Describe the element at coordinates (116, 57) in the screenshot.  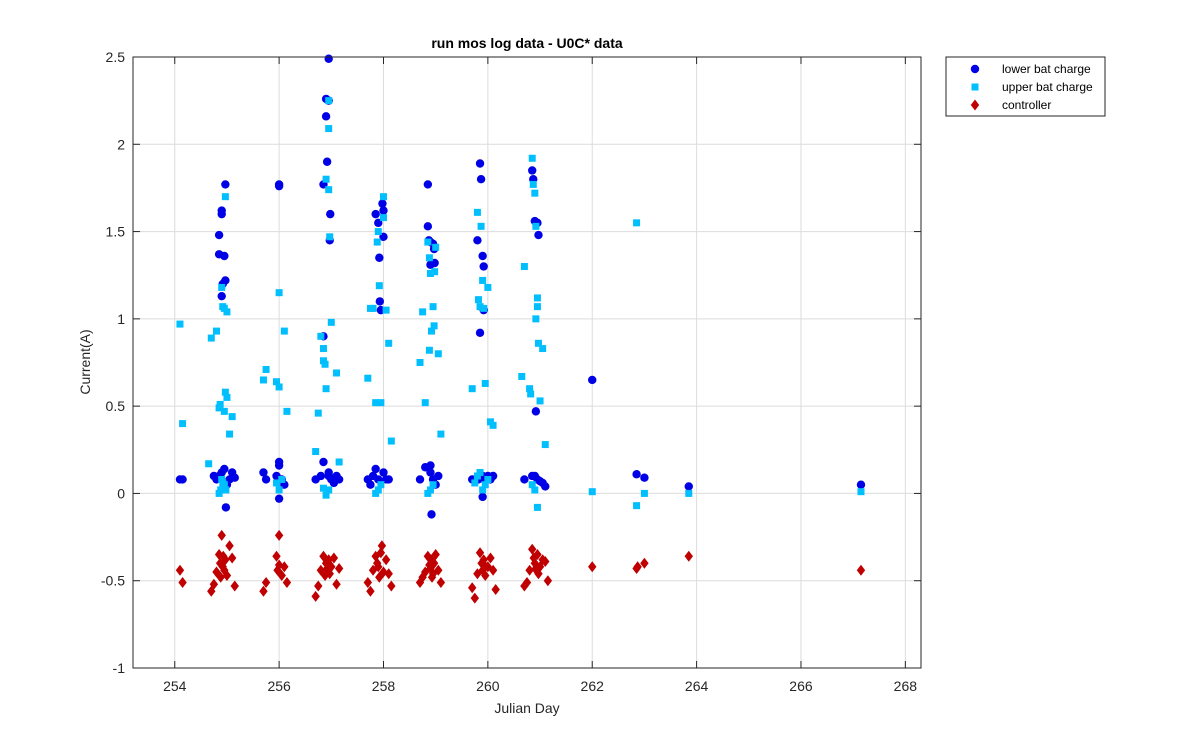
I see `y-tick-label: 2.5` at that location.